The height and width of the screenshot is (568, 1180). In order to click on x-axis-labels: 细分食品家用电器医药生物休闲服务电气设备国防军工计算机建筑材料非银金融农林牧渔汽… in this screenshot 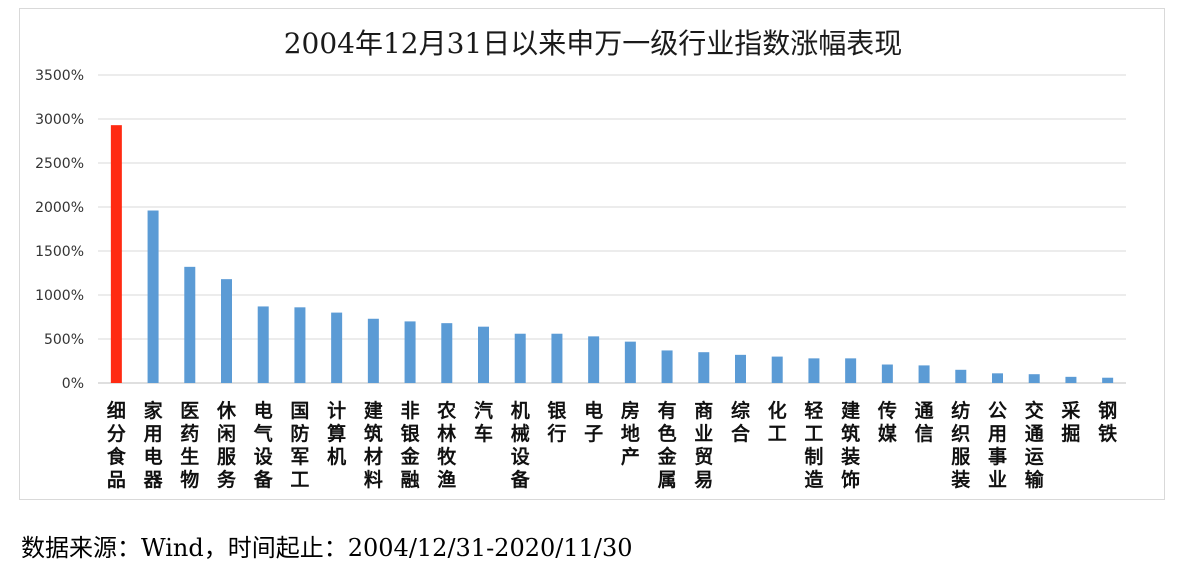, I will do `click(612, 445)`.